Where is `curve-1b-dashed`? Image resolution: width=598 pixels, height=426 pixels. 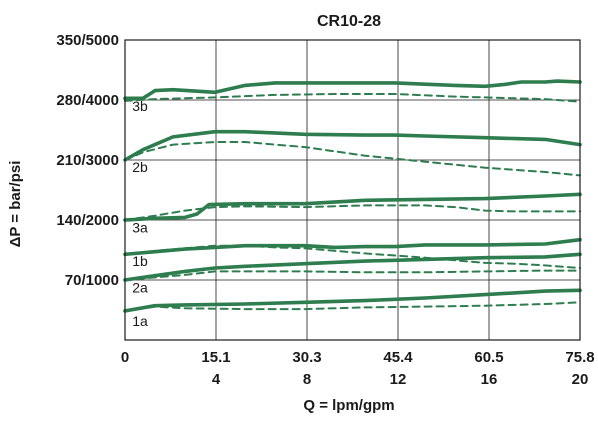
curve-1b-dashed is located at coordinates (352, 256).